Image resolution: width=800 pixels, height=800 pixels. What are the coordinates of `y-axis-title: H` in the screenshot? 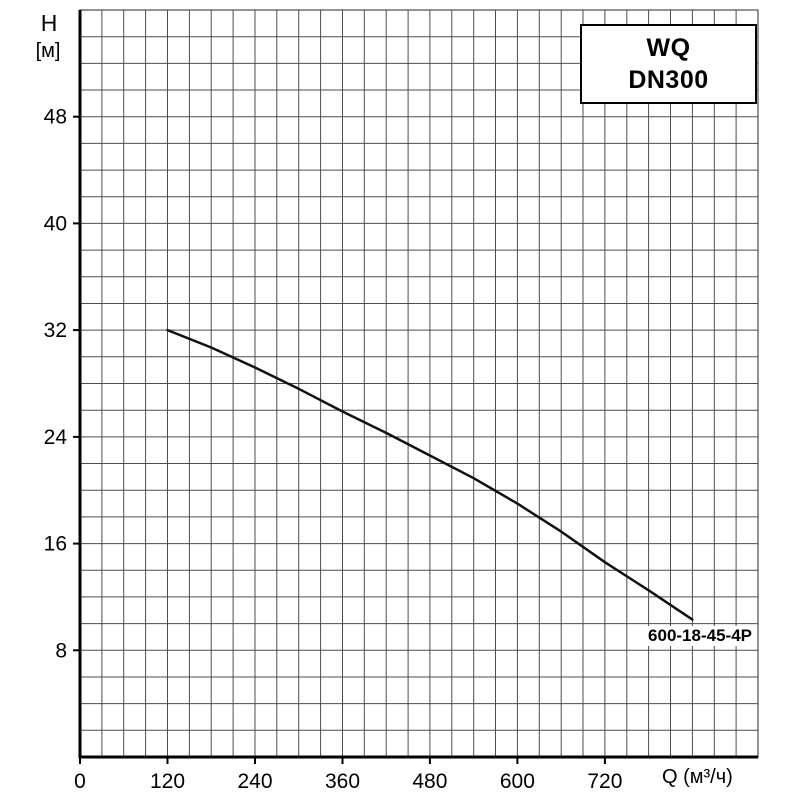 It's located at (49, 23).